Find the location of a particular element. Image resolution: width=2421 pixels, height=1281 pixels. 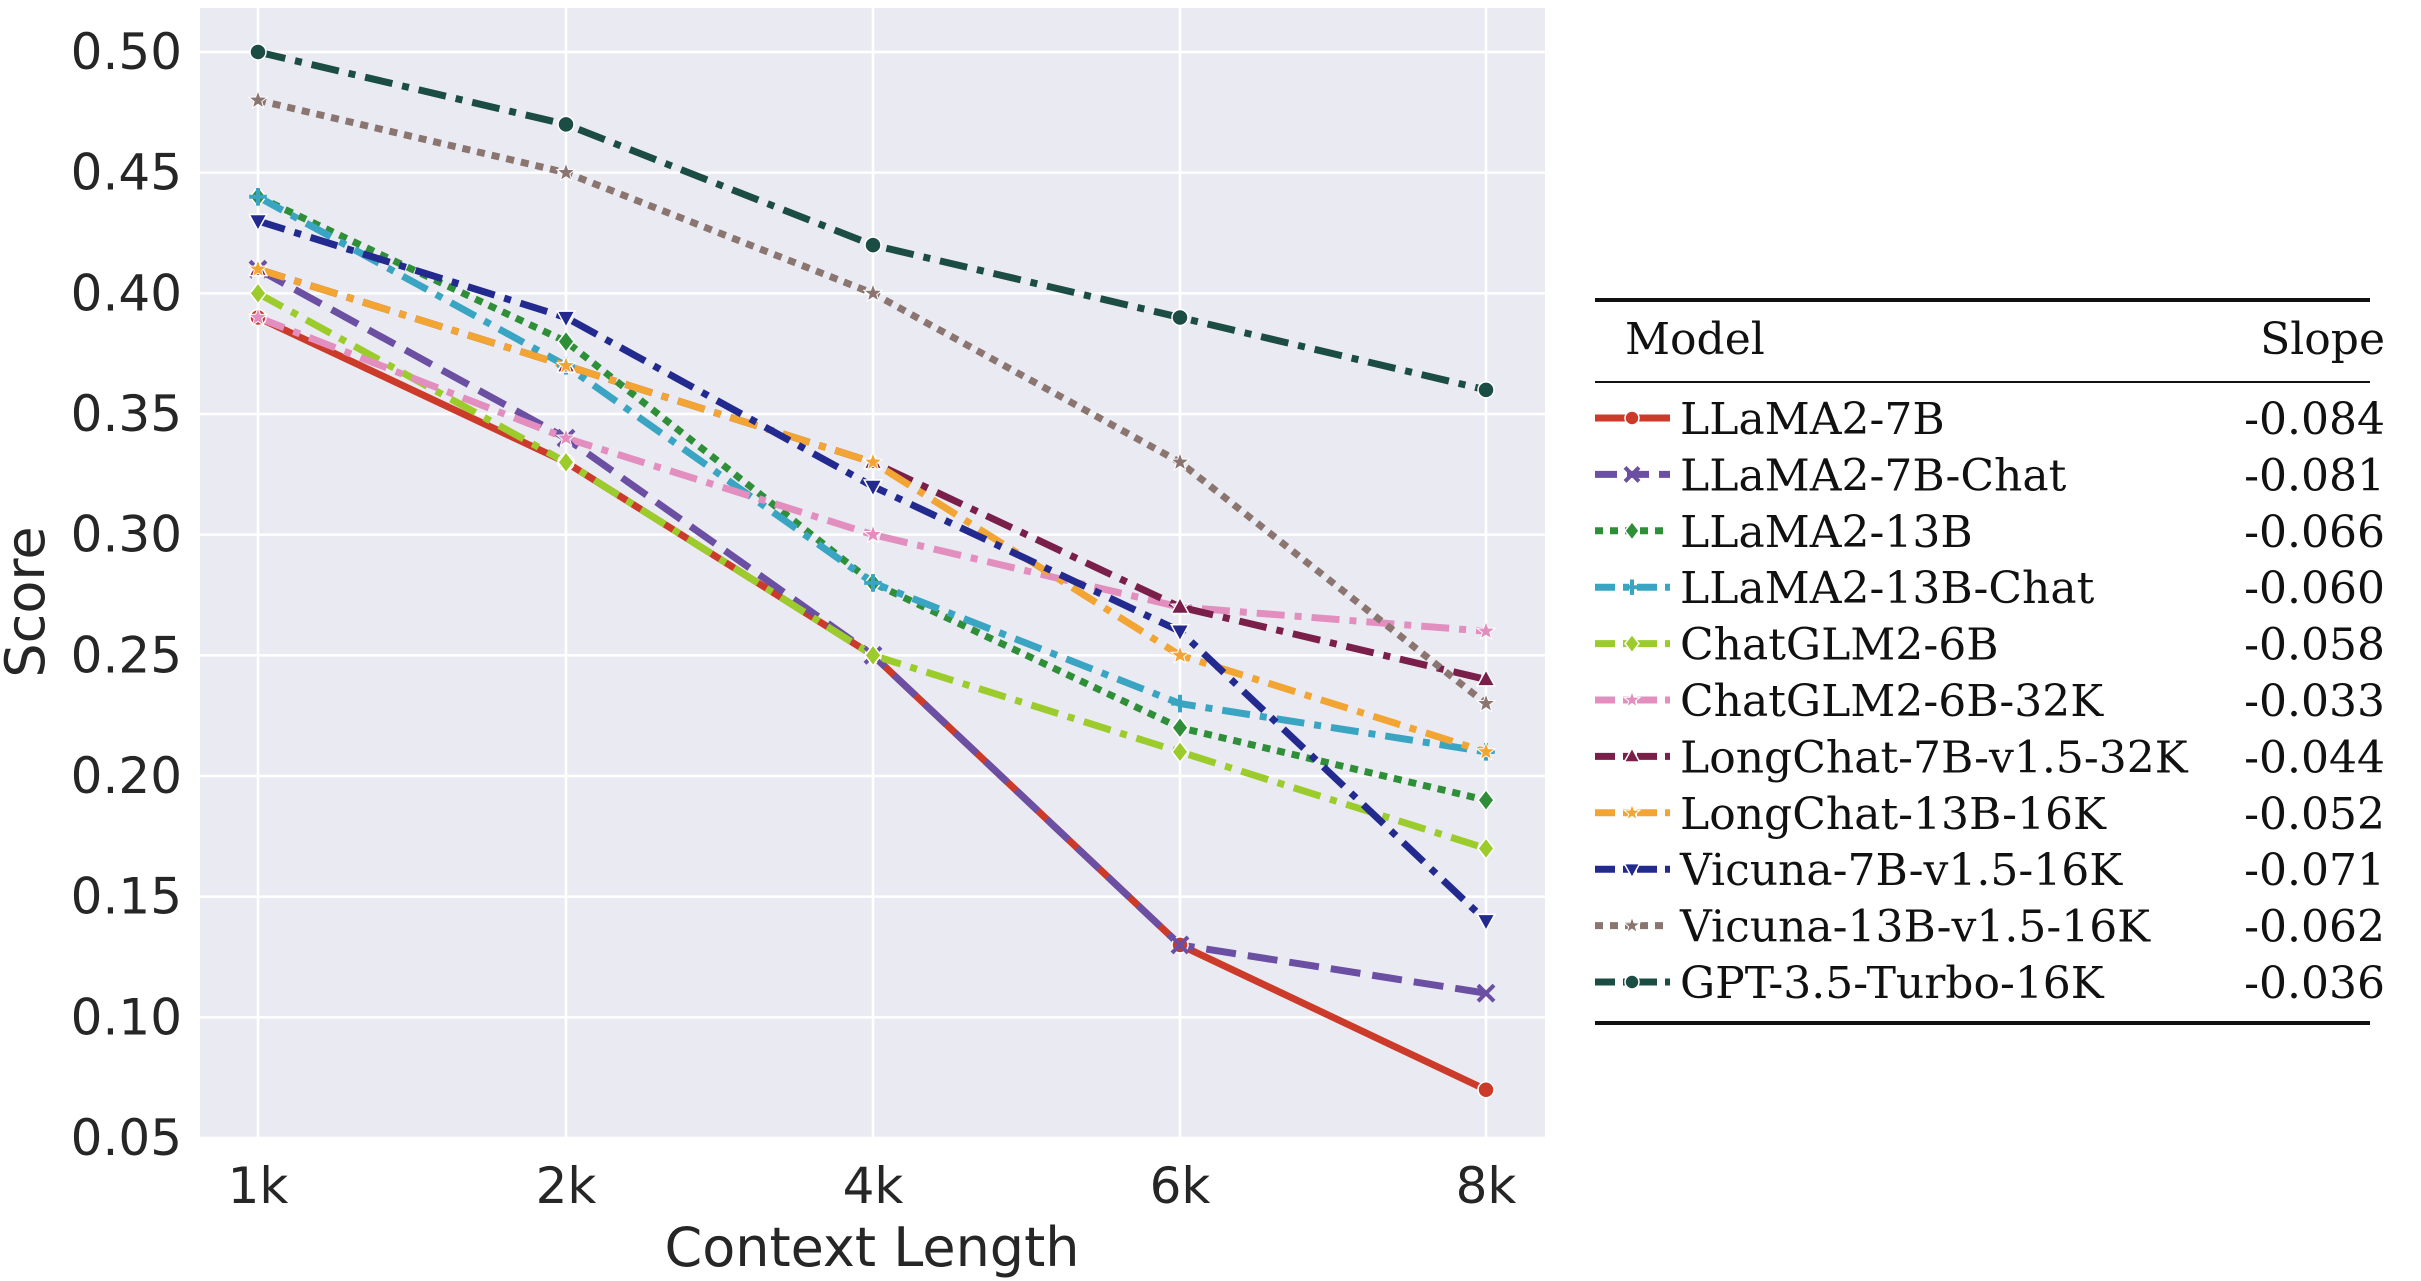

y-tick-label: 0.25 is located at coordinates (126, 655).